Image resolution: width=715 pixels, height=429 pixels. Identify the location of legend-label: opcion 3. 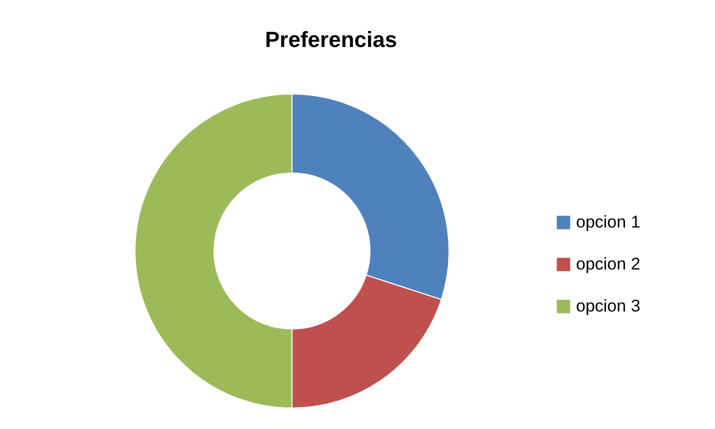
(608, 306).